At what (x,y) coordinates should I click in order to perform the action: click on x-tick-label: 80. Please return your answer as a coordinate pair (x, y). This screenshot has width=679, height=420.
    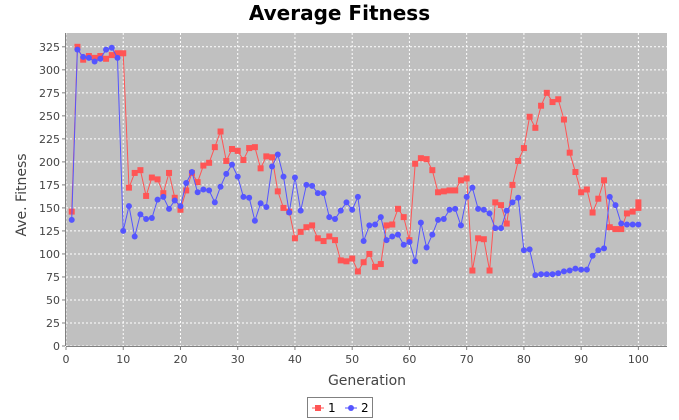
    Looking at the image, I should click on (524, 359).